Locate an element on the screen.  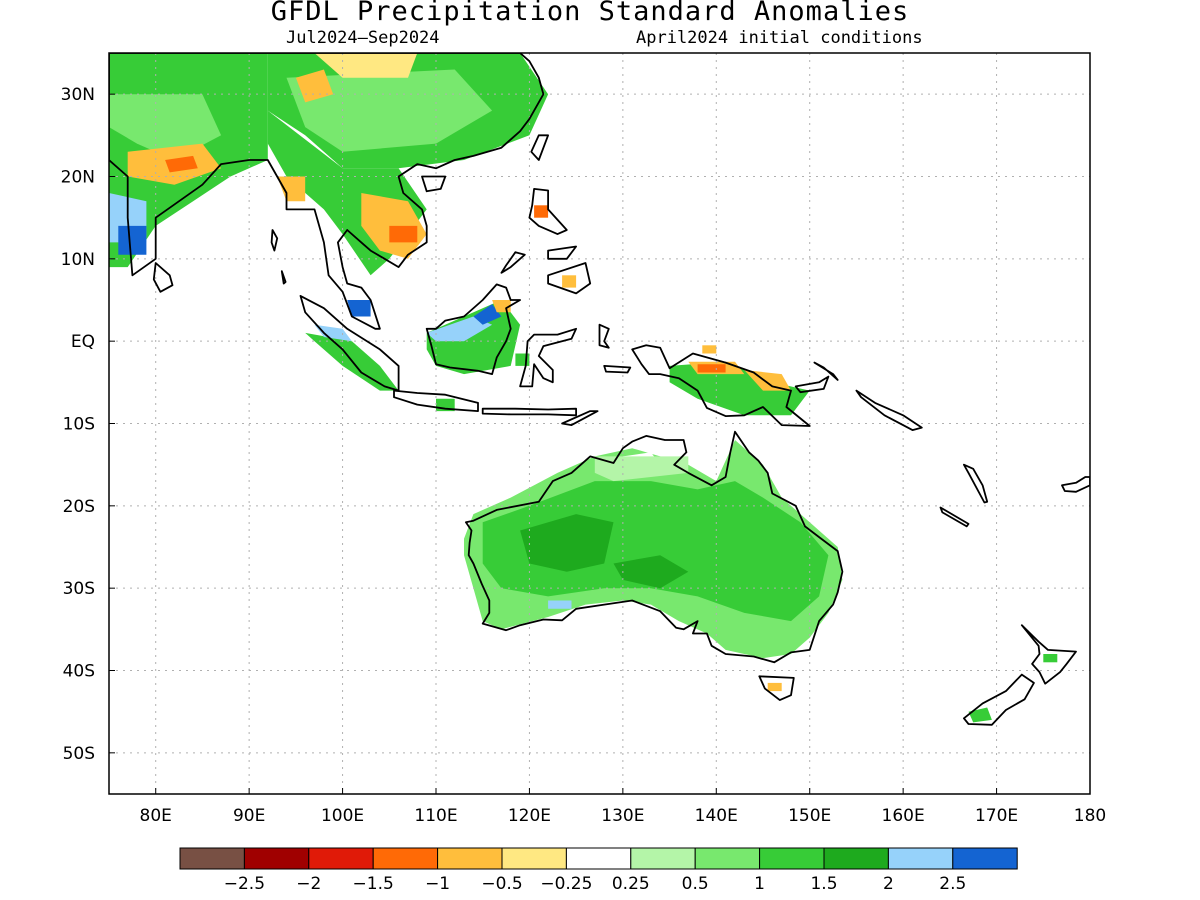
latitude-axis: 30N 20N 10N EQ 10S 20S 30S 40S 50S is located at coordinates (88, 424).